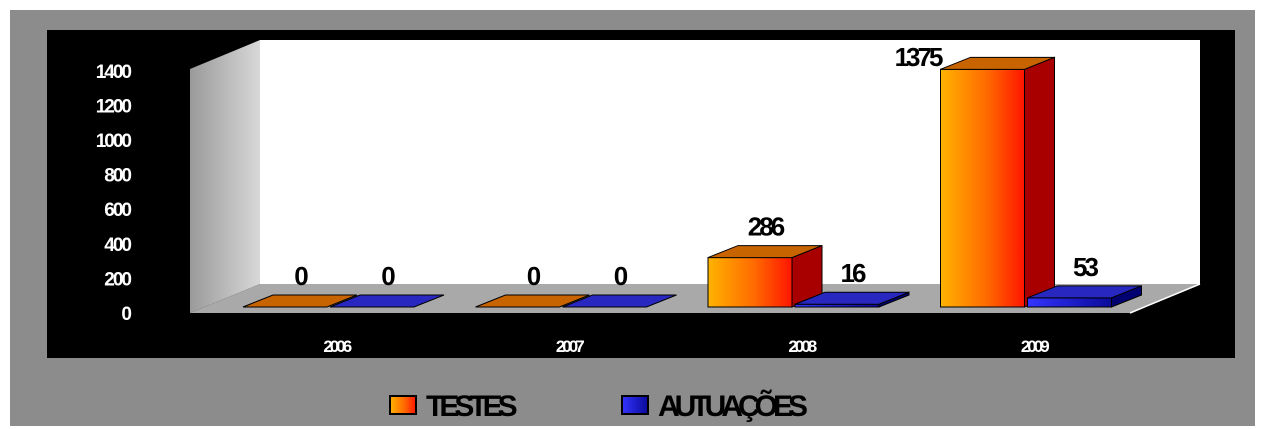 The height and width of the screenshot is (429, 1265). What do you see at coordinates (635, 405) in the screenshot?
I see `legend-swatch-autuacoes` at bounding box center [635, 405].